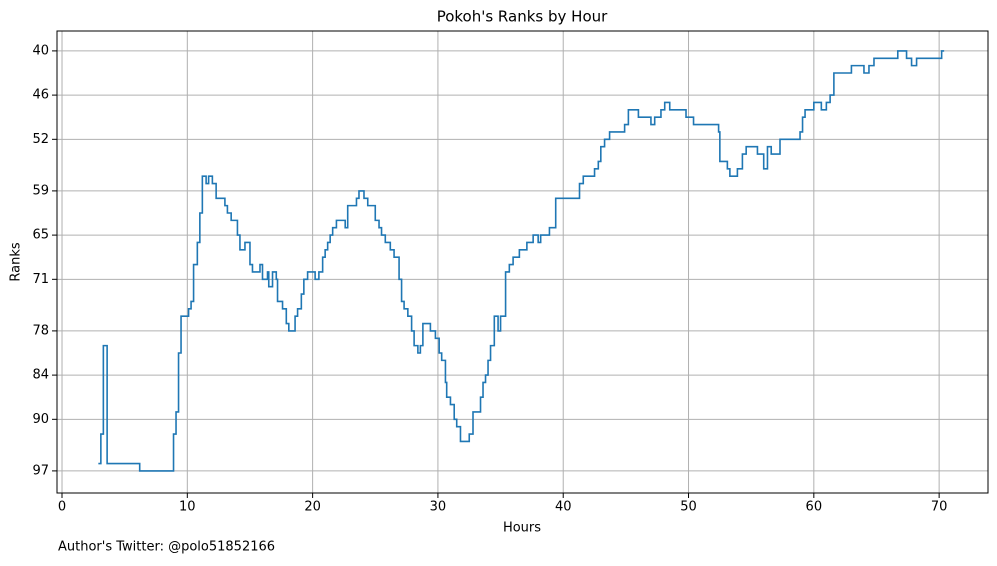 This screenshot has width=997, height=566. What do you see at coordinates (40, 50) in the screenshot?
I see `y-tick-label: 40` at bounding box center [40, 50].